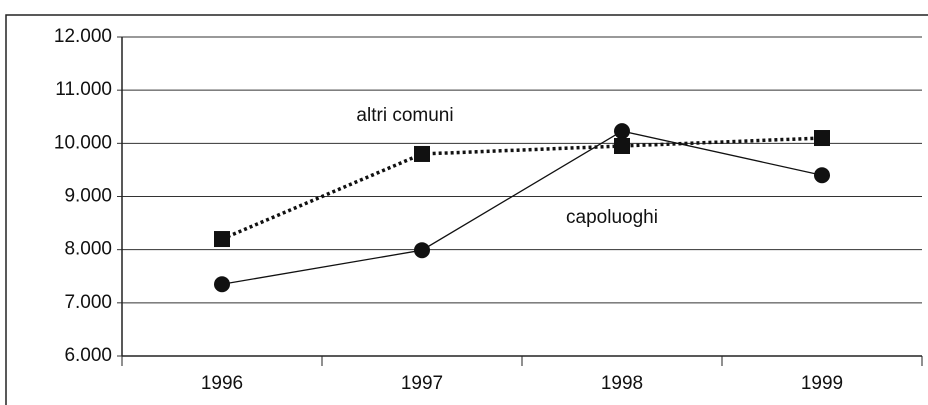 Image resolution: width=928 pixels, height=405 pixels. I want to click on y-tick-label: 11.000, so click(83, 89).